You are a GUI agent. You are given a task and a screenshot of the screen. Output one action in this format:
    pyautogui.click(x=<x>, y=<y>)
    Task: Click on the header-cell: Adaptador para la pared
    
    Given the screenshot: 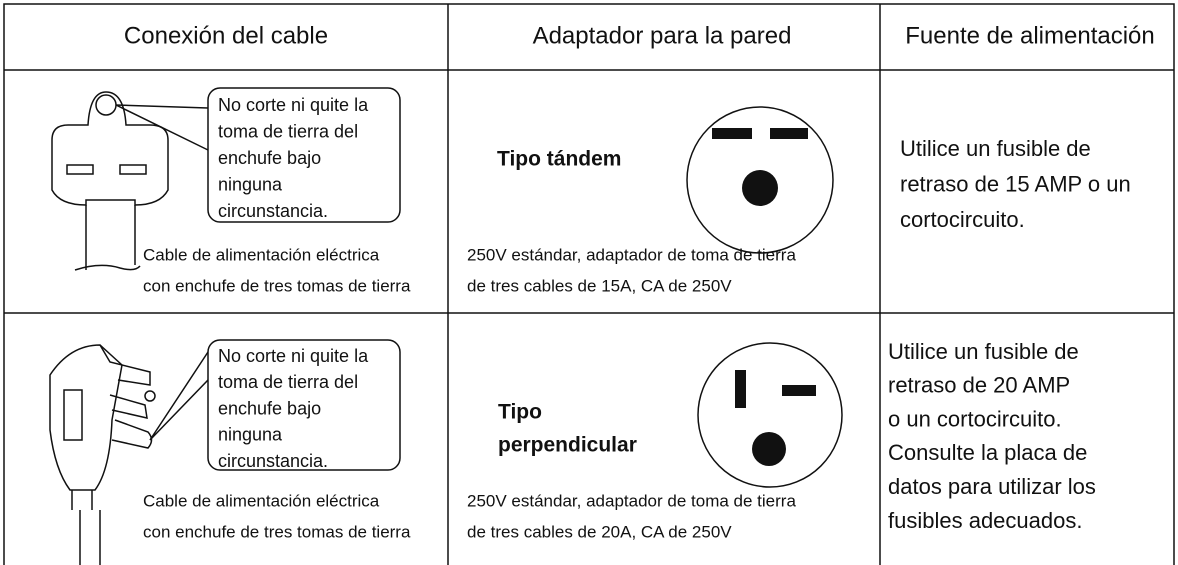 What is the action you would take?
    pyautogui.click(x=662, y=35)
    